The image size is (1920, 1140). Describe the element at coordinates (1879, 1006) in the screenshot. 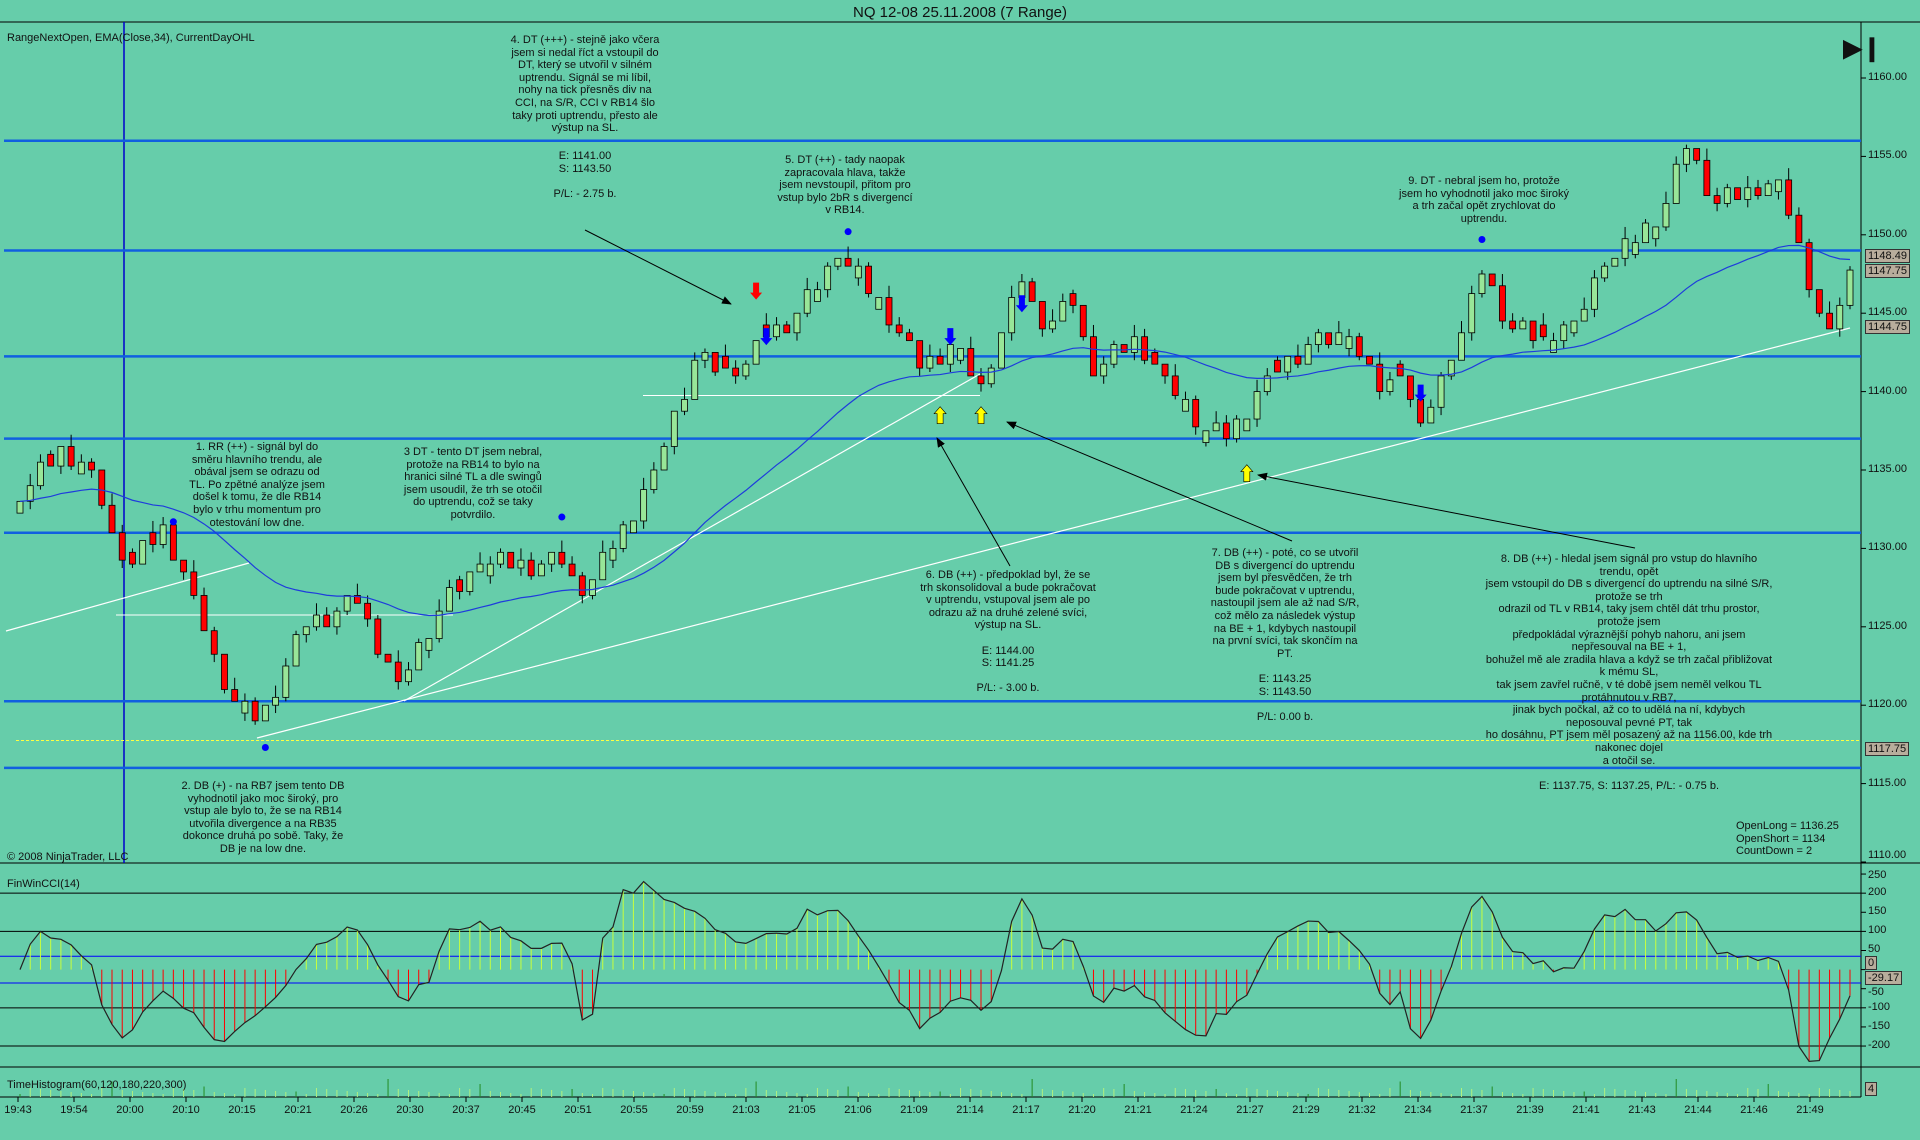

I see `cci-tick-label: -100` at that location.